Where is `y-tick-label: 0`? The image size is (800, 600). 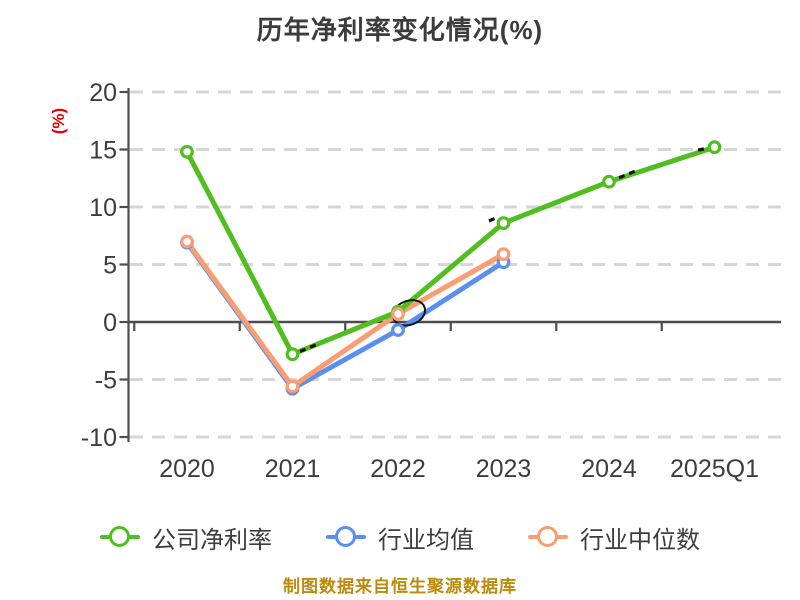
y-tick-label: 0 is located at coordinates (110, 323).